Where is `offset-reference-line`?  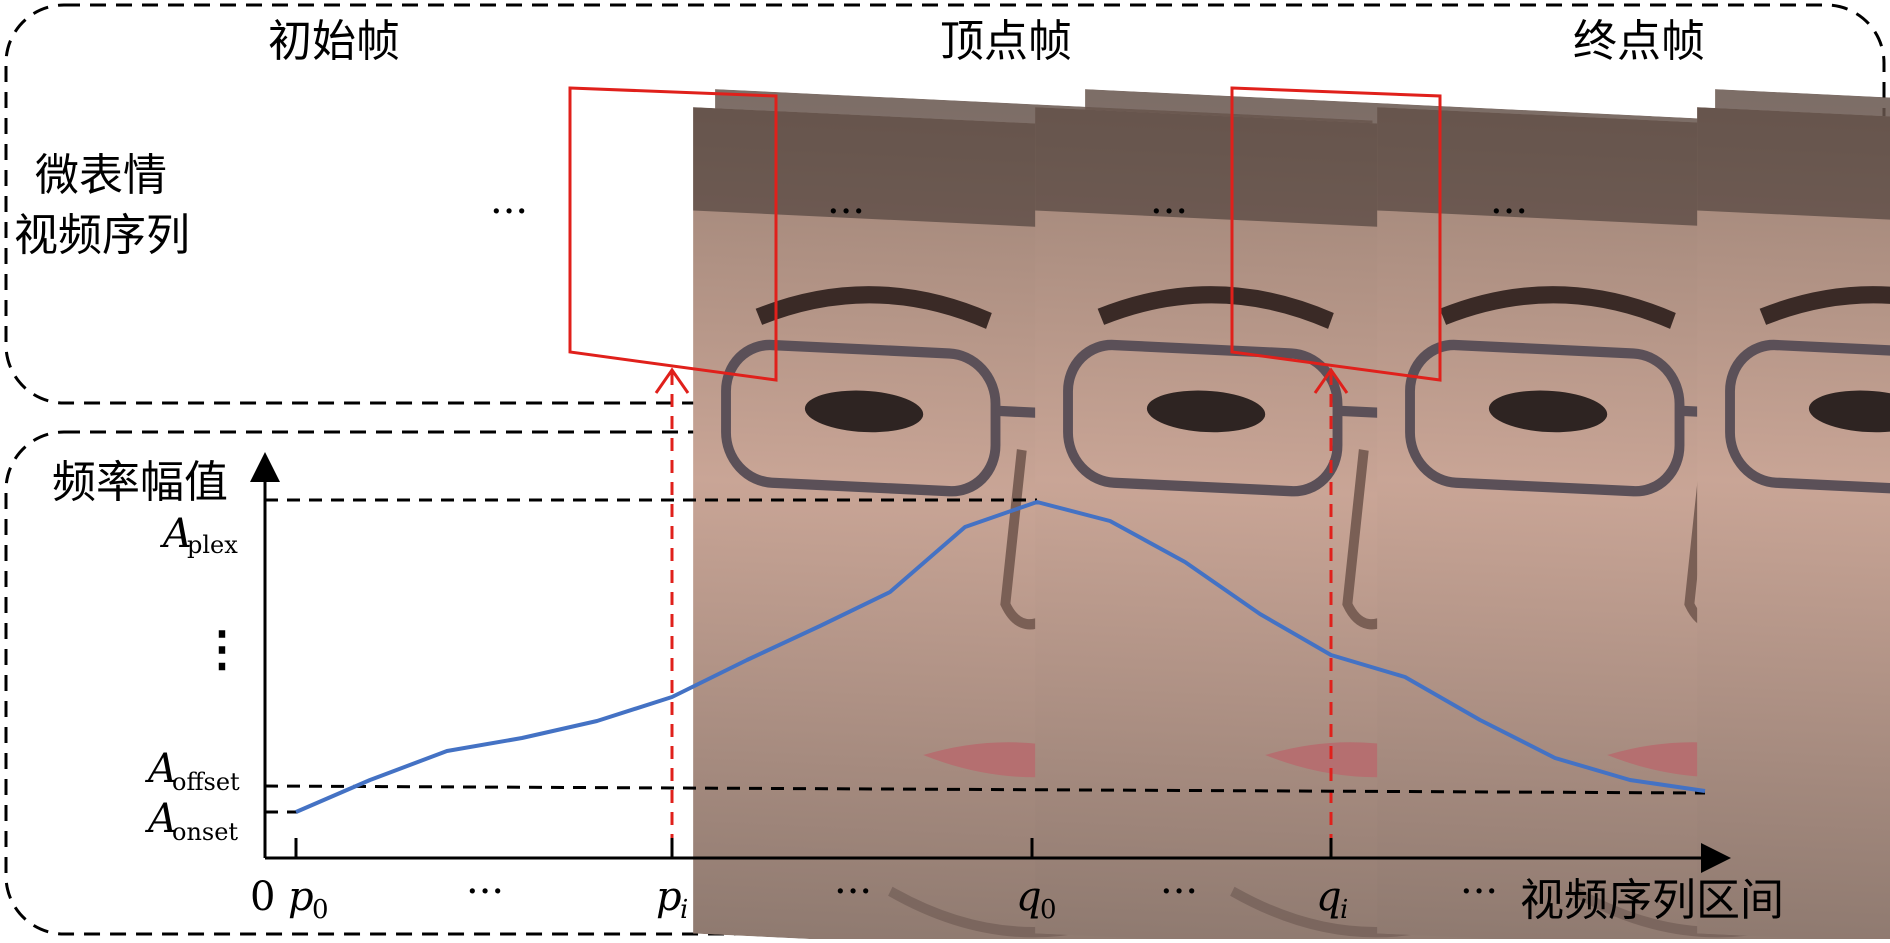
offset-reference-line is located at coordinates (985, 789).